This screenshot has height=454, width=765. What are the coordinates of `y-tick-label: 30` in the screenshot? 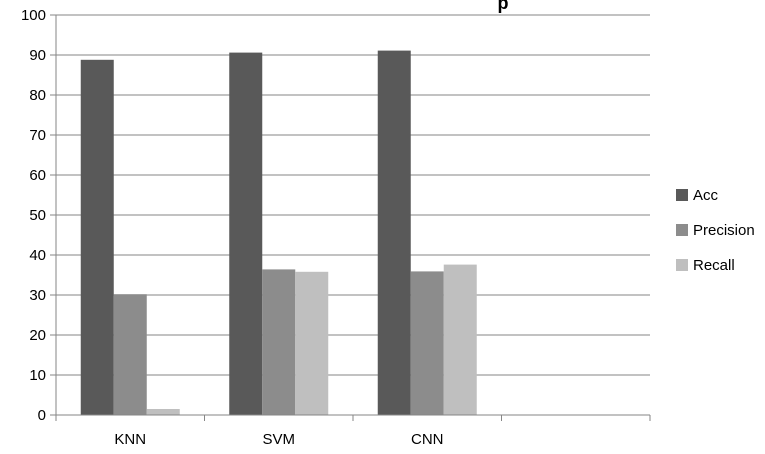 It's located at (37, 295).